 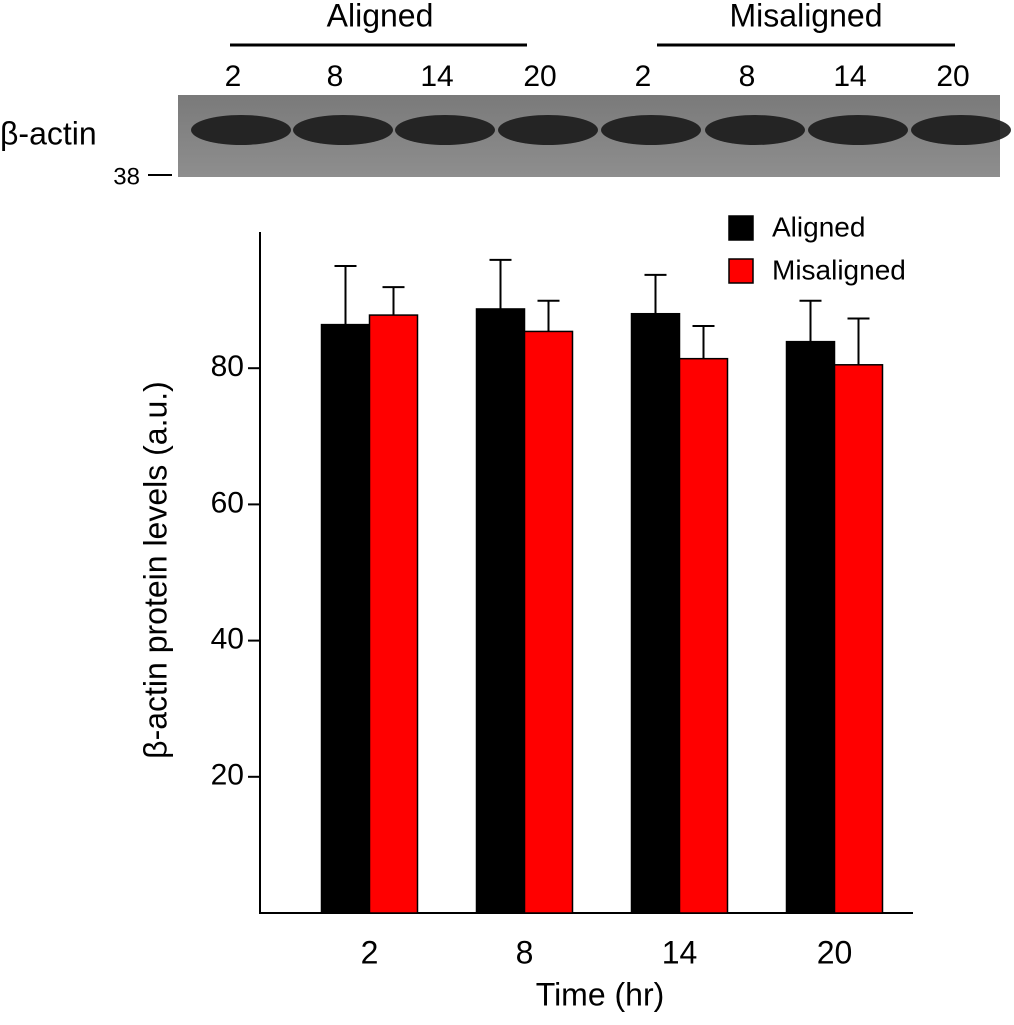 What do you see at coordinates (806, 16) in the screenshot?
I see `group-label: Misaligned` at bounding box center [806, 16].